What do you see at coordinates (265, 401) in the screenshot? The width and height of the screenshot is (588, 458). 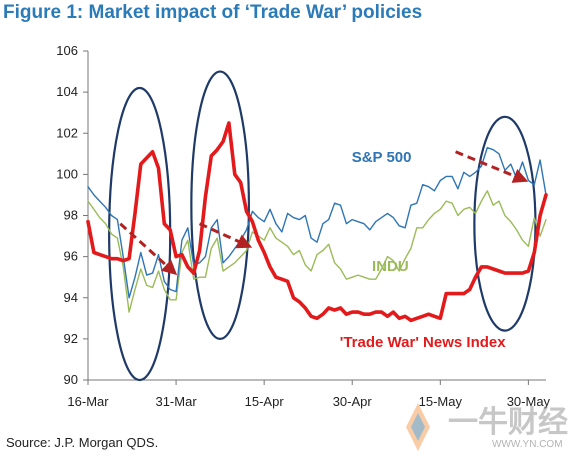 I see `x-tick-label-15-apr: 15-Apr` at bounding box center [265, 401].